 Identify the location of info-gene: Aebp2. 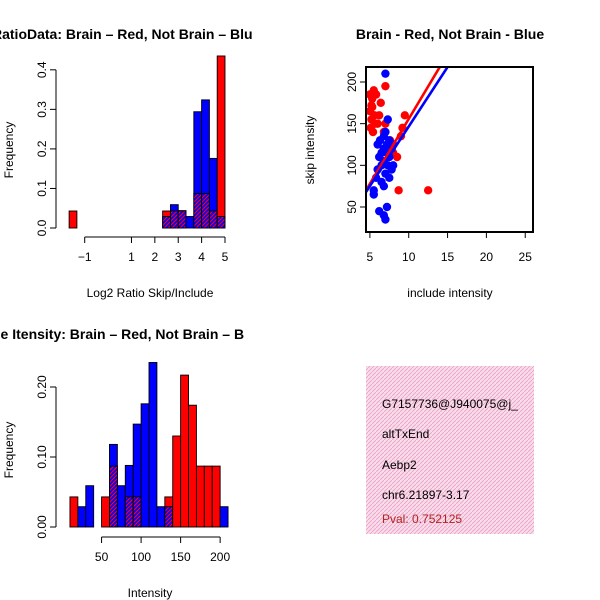
(399, 465).